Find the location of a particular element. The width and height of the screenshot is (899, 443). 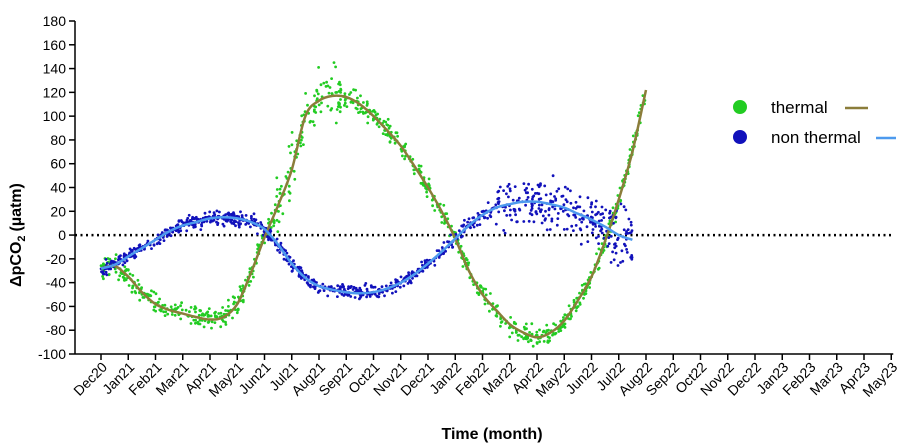

y-tick-label: -20 is located at coordinates (56, 259).